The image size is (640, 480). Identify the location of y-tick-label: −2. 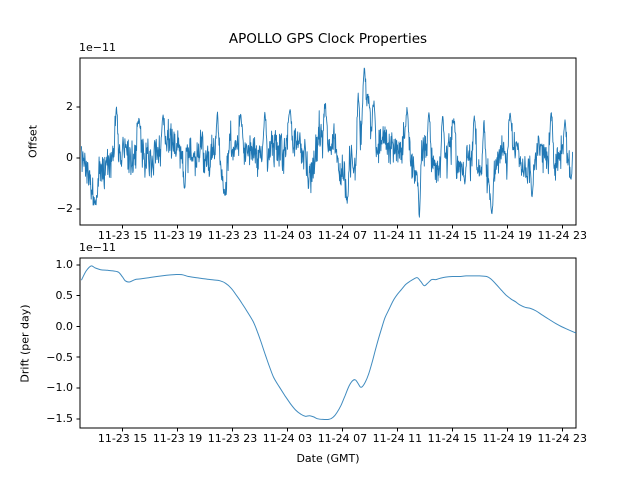
(64, 209).